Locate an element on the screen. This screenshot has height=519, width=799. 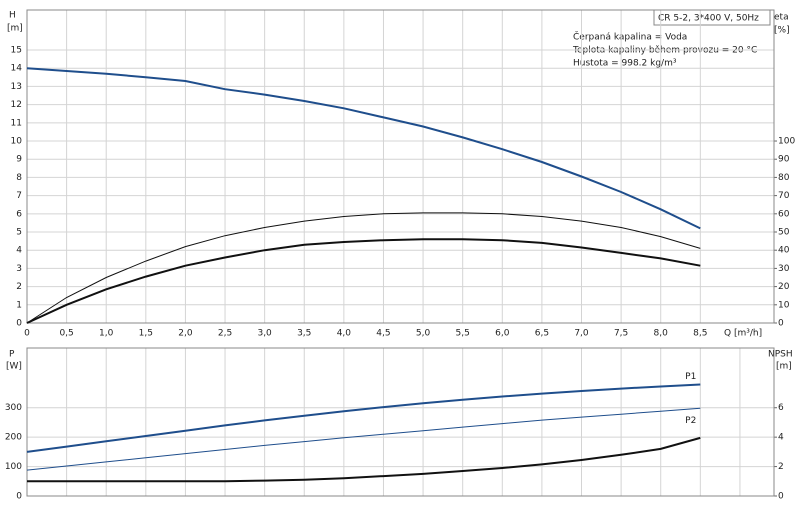
y-tick-label: 10 is located at coordinates (17, 142).